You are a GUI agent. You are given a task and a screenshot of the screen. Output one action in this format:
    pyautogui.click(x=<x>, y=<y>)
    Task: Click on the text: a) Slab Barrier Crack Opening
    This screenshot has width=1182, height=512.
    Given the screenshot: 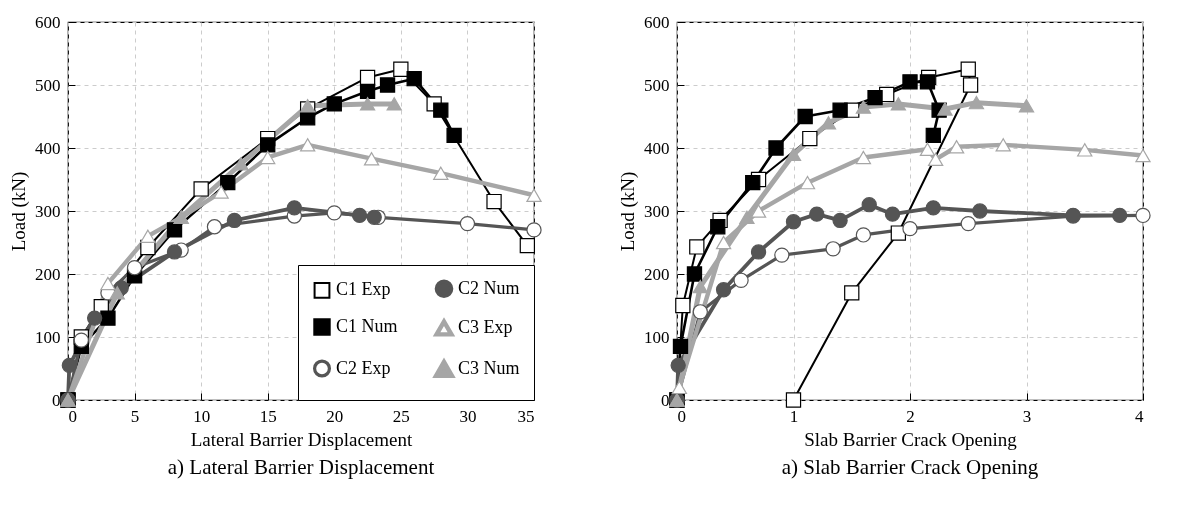 What is the action you would take?
    pyautogui.click(x=910, y=467)
    